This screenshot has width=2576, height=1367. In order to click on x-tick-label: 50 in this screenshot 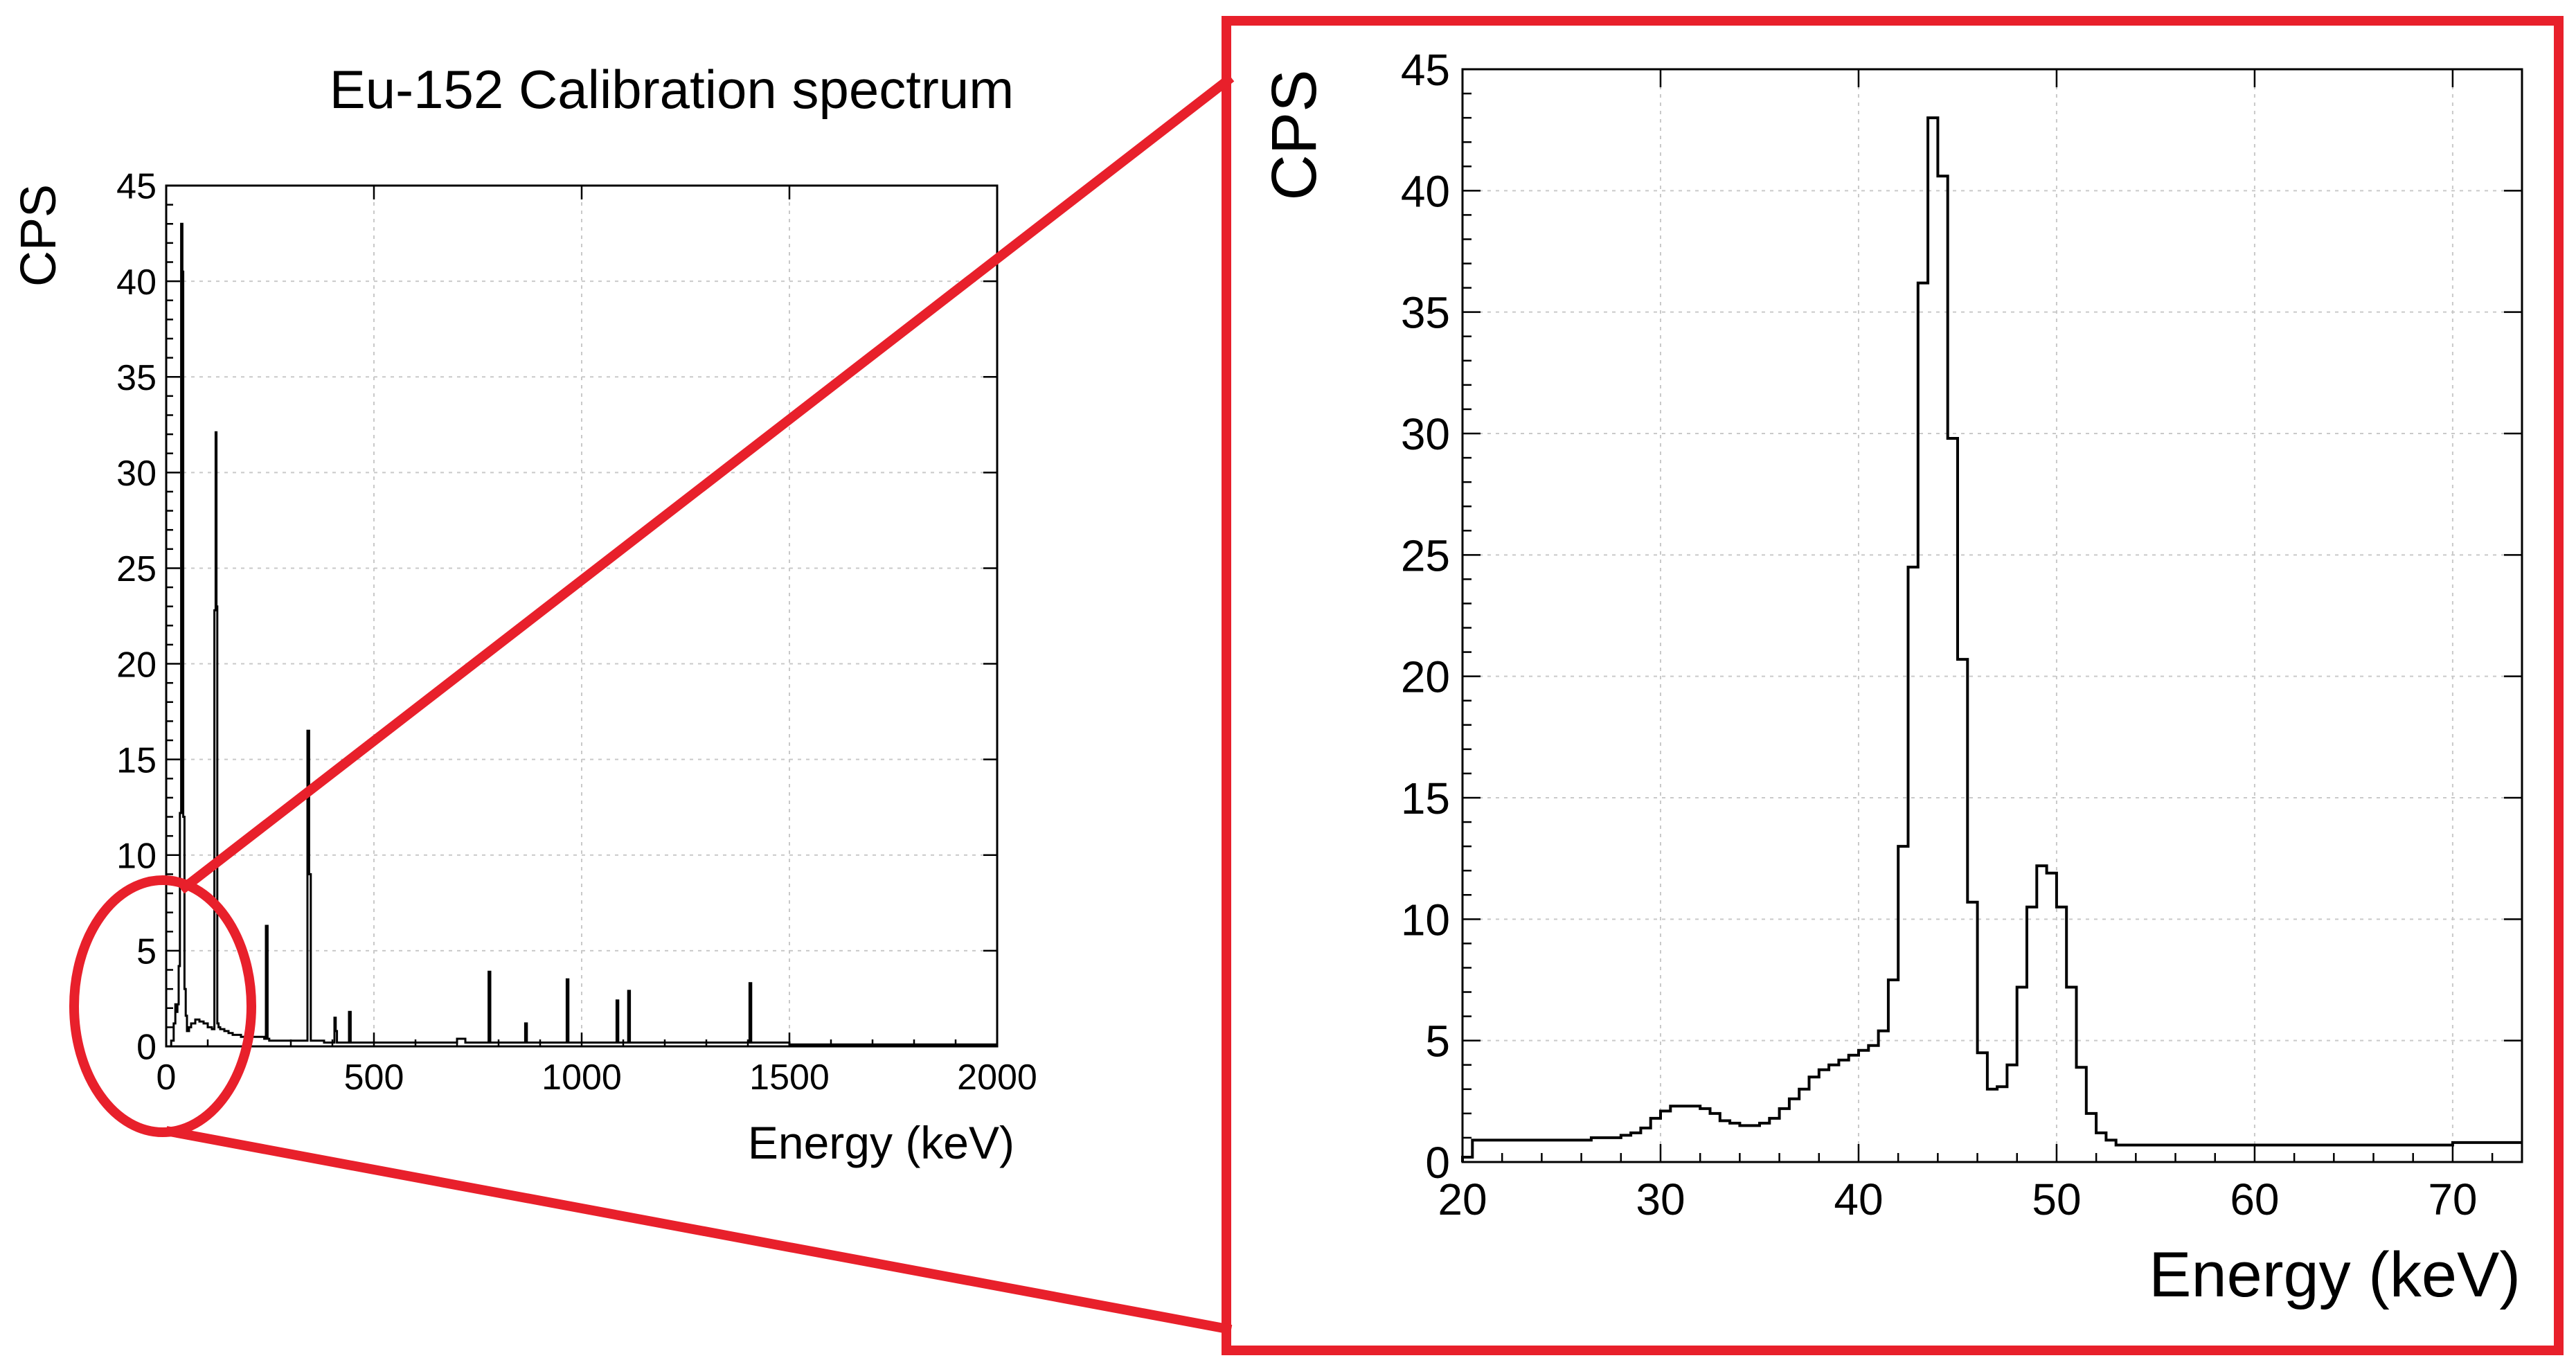, I will do `click(2056, 1199)`.